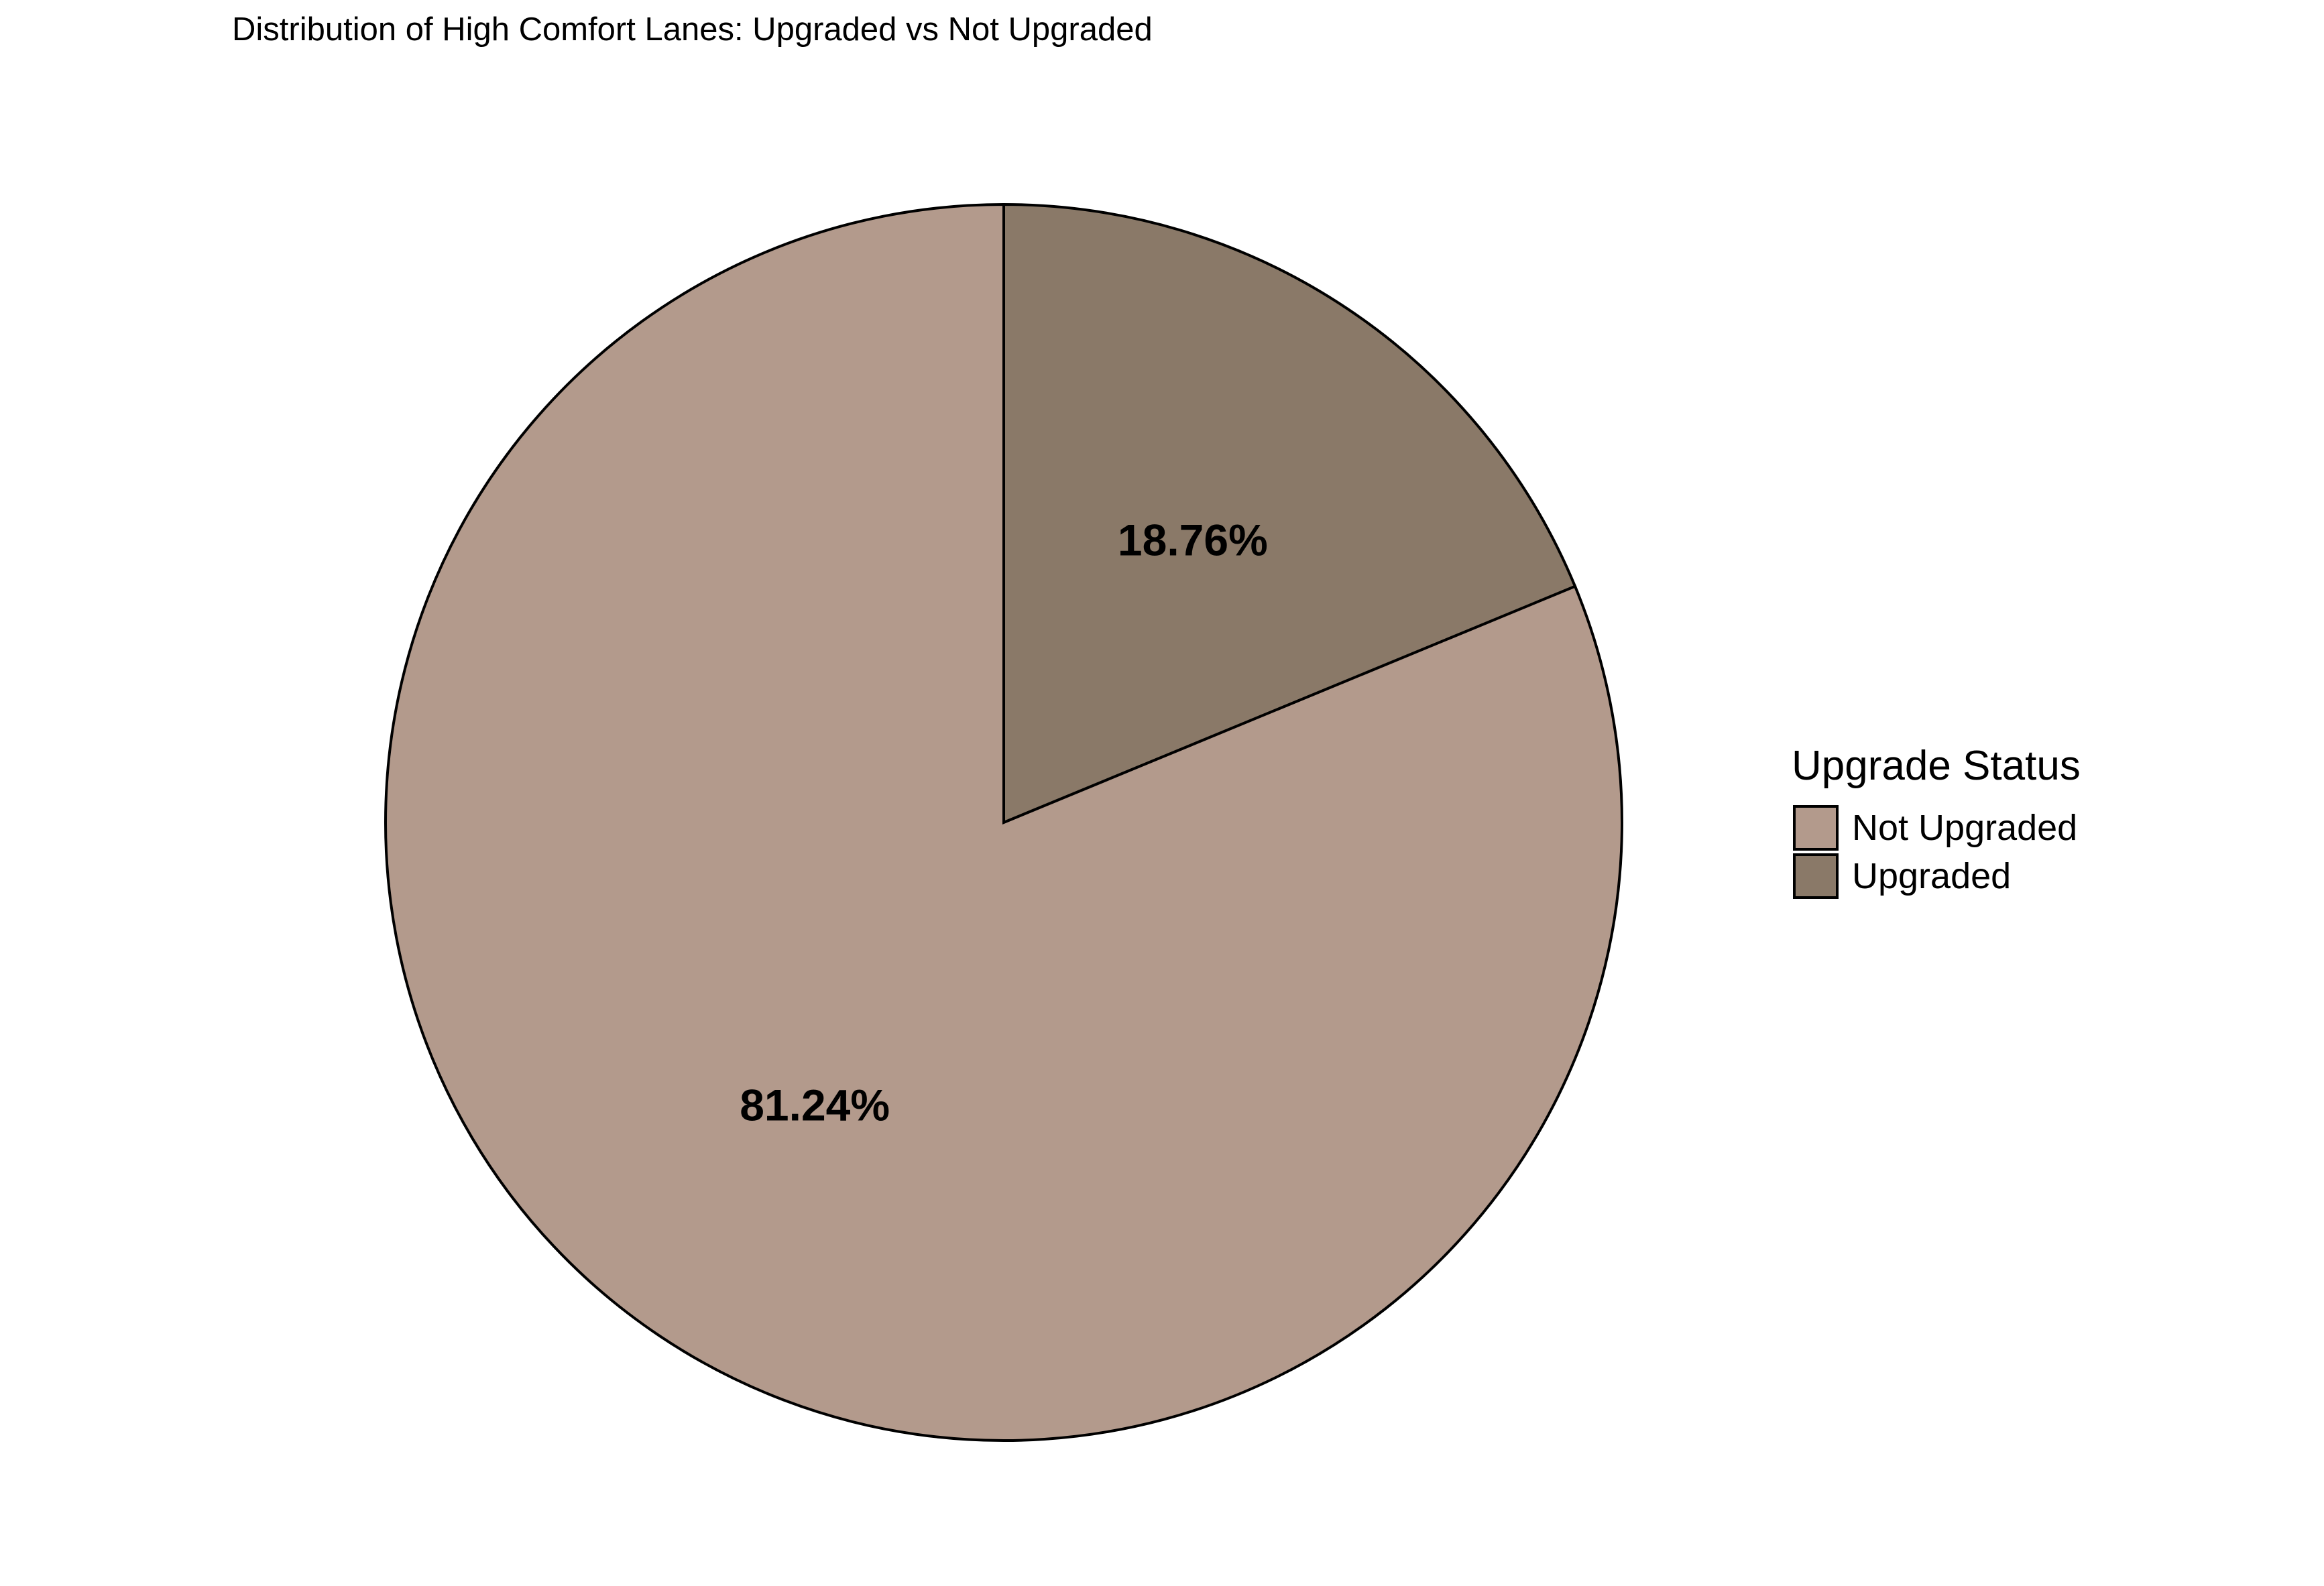 The image size is (2324, 1586). What do you see at coordinates (1289, 513) in the screenshot?
I see `pie-slice-upgraded` at bounding box center [1289, 513].